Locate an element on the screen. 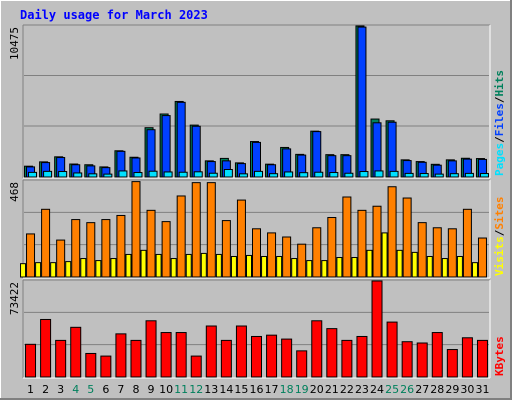 The width and height of the screenshot is (512, 400). x-axis-day-label: 30 is located at coordinates (467, 389).